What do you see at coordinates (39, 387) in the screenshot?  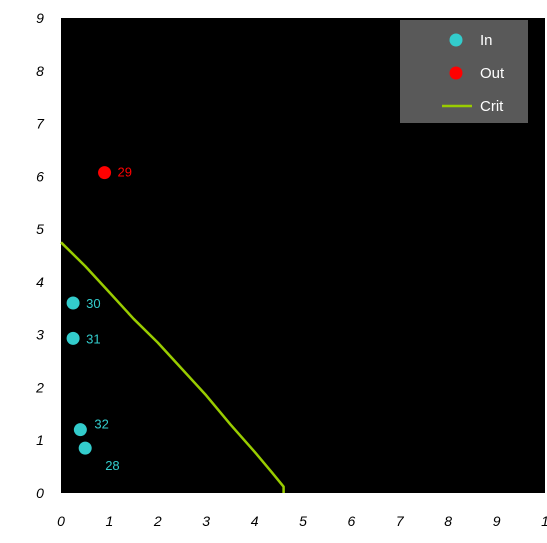 I see `y-tick-label: 2` at bounding box center [39, 387].